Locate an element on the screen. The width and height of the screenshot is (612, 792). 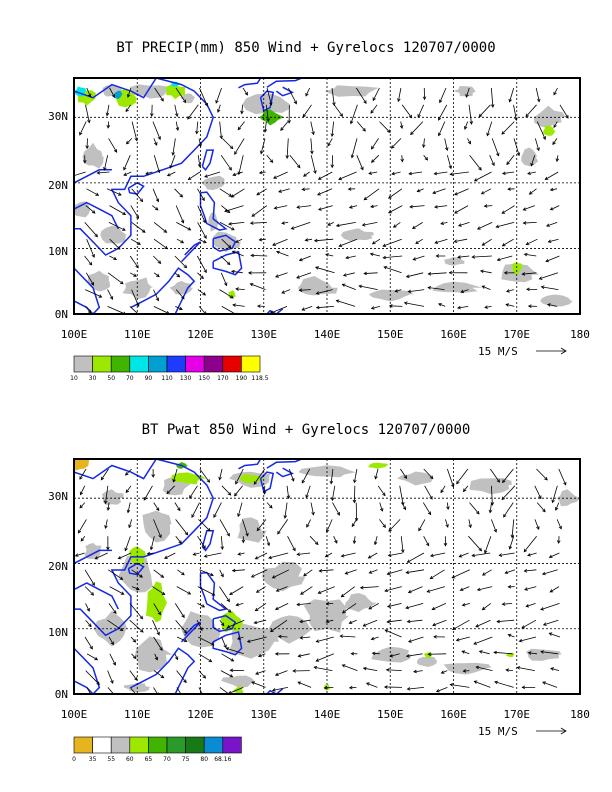
lat-label: 0N is located at coordinates (61, 694).